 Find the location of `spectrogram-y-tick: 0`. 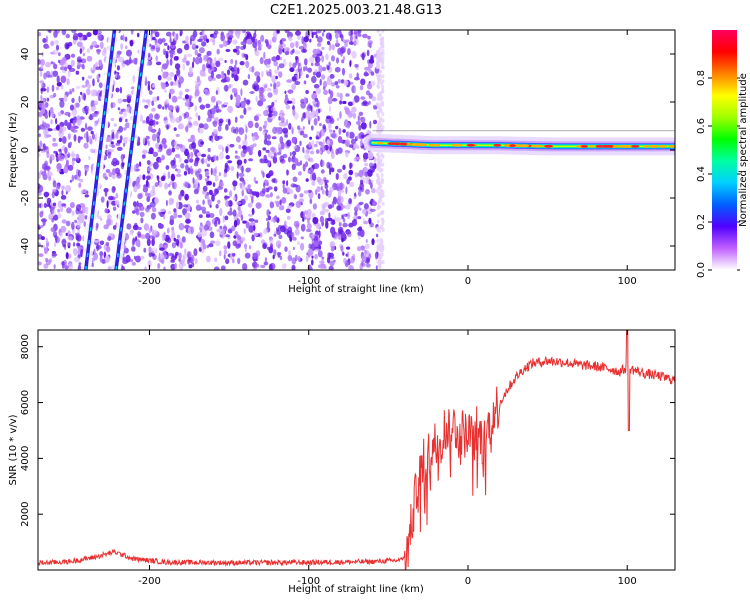

spectrogram-y-tick: 0 is located at coordinates (347, 150).